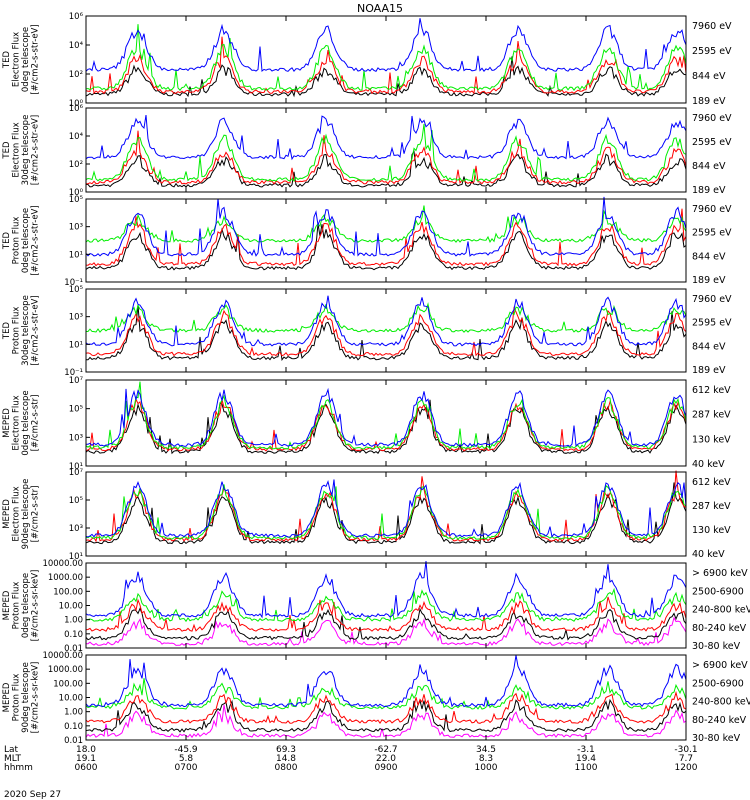 The height and width of the screenshot is (800, 750). What do you see at coordinates (711, 390) in the screenshot?
I see `legend-entry: 612 keV` at bounding box center [711, 390].